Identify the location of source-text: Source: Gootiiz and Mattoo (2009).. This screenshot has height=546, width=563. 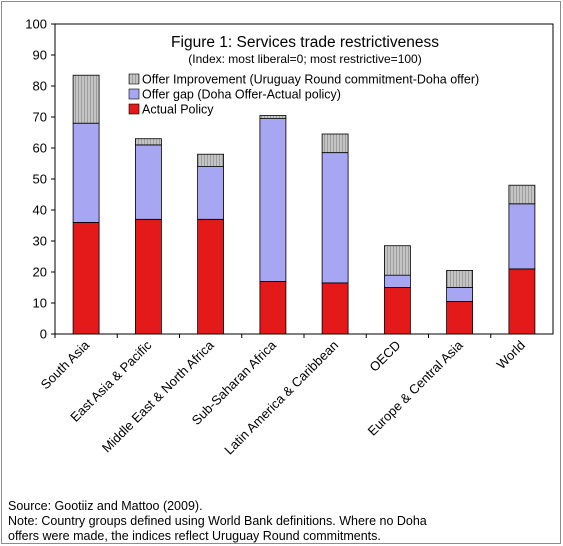
(105, 506).